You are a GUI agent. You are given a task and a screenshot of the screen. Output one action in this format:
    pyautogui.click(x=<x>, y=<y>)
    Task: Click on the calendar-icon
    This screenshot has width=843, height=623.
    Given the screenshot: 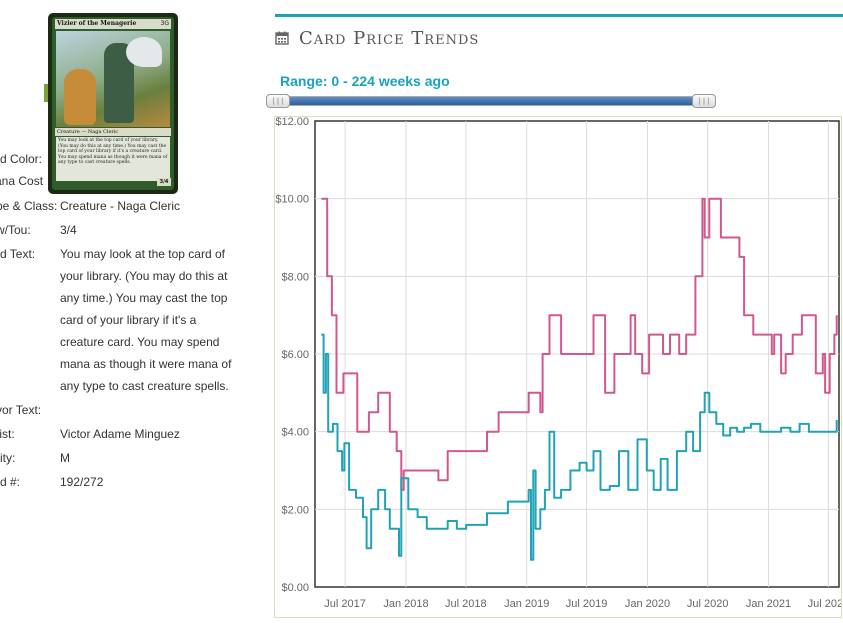 What is the action you would take?
    pyautogui.click(x=282, y=38)
    